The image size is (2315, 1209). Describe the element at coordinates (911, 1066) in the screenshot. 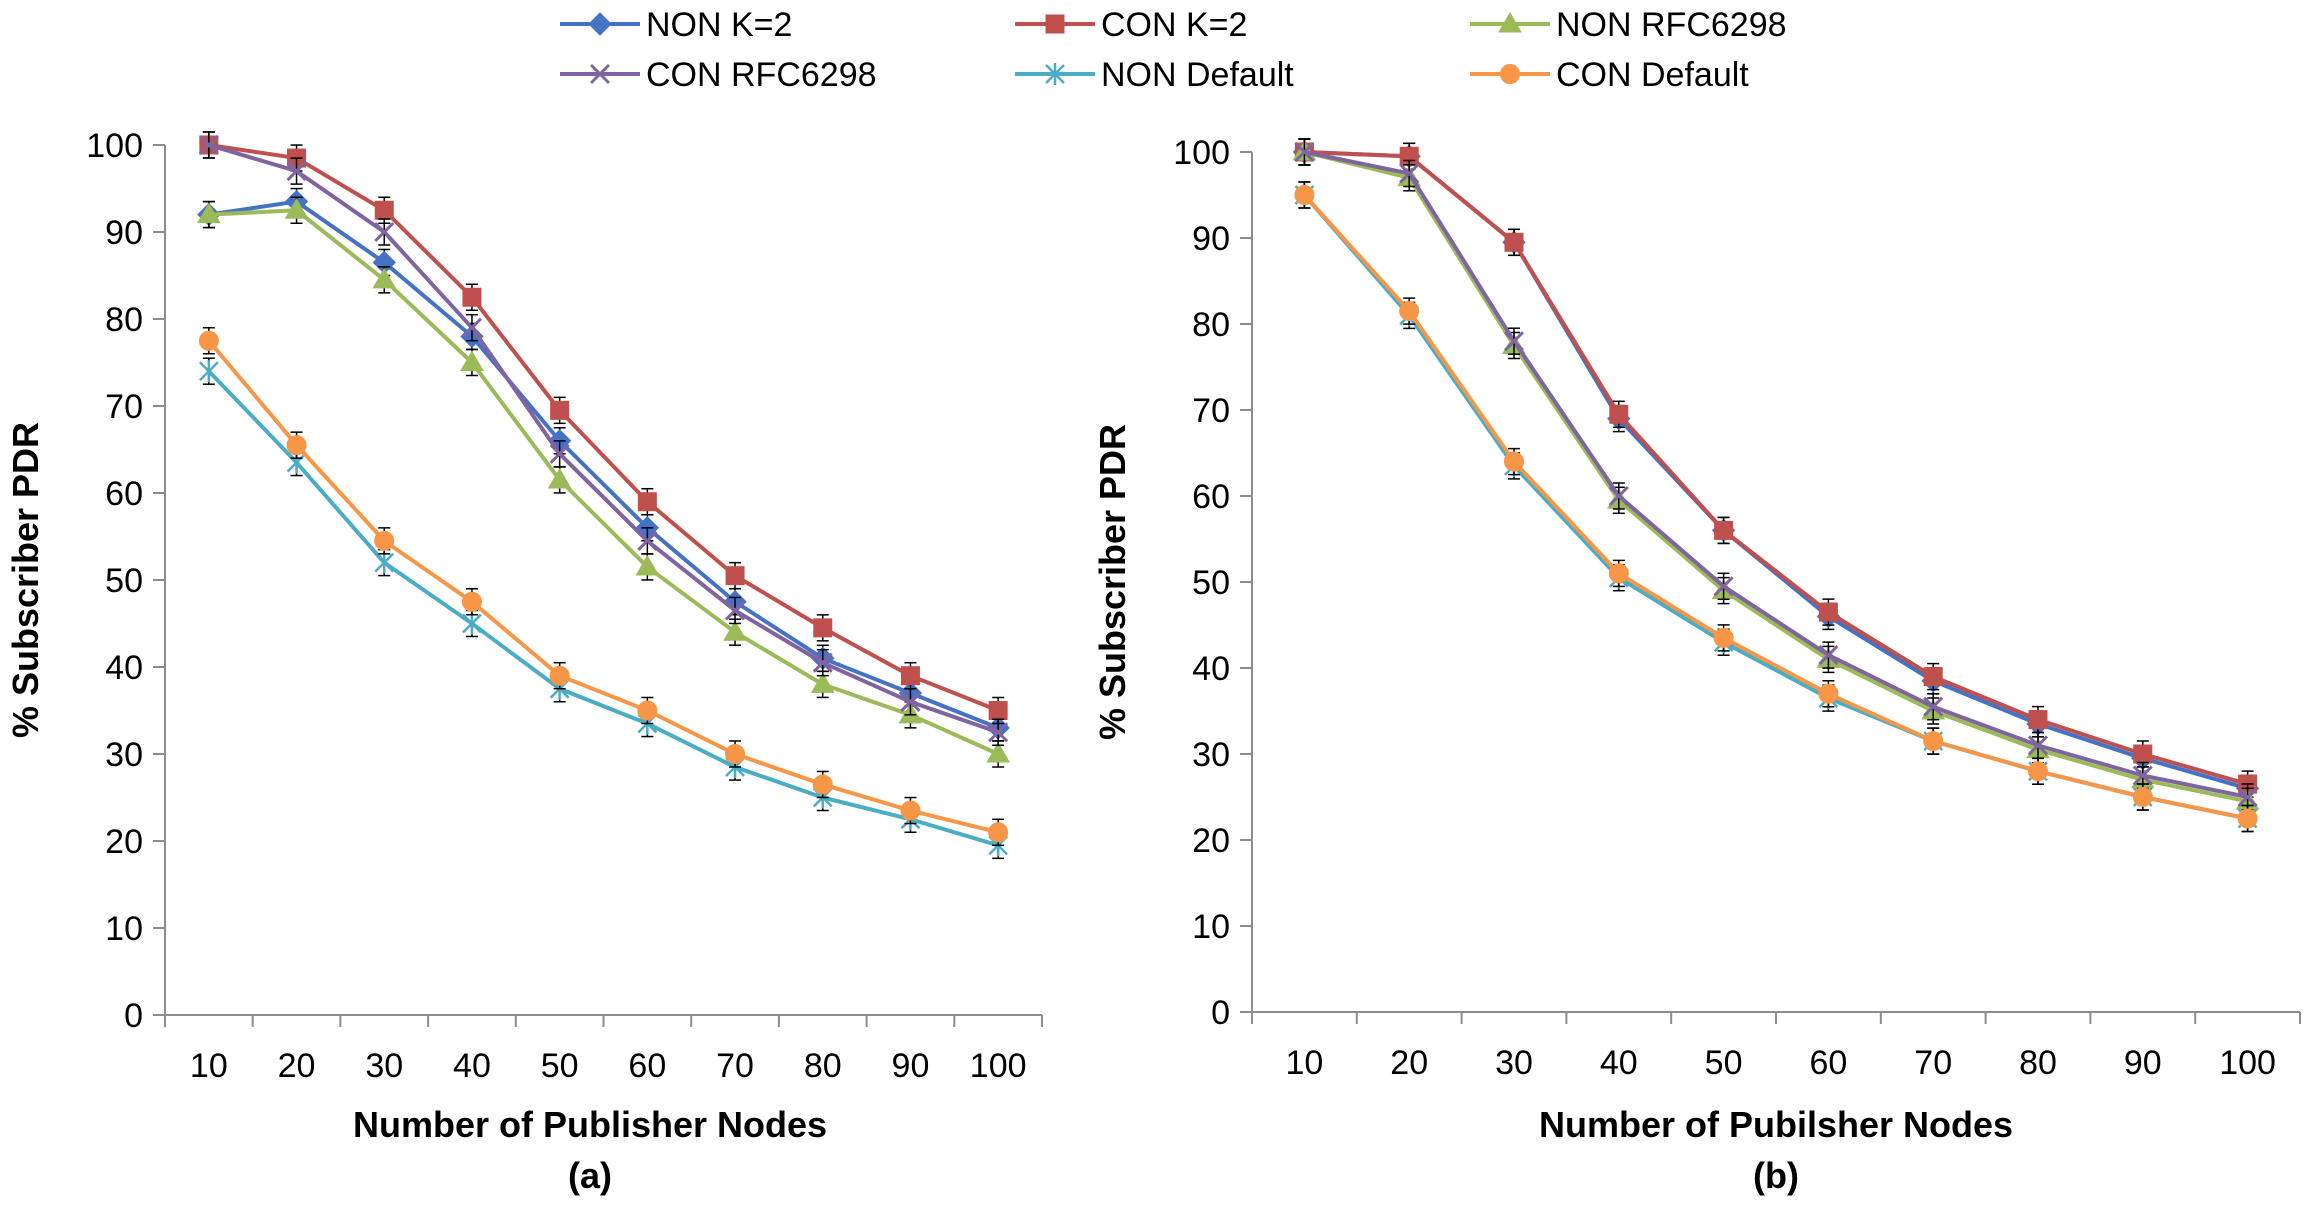

I see `x-tick-label: 90` at that location.